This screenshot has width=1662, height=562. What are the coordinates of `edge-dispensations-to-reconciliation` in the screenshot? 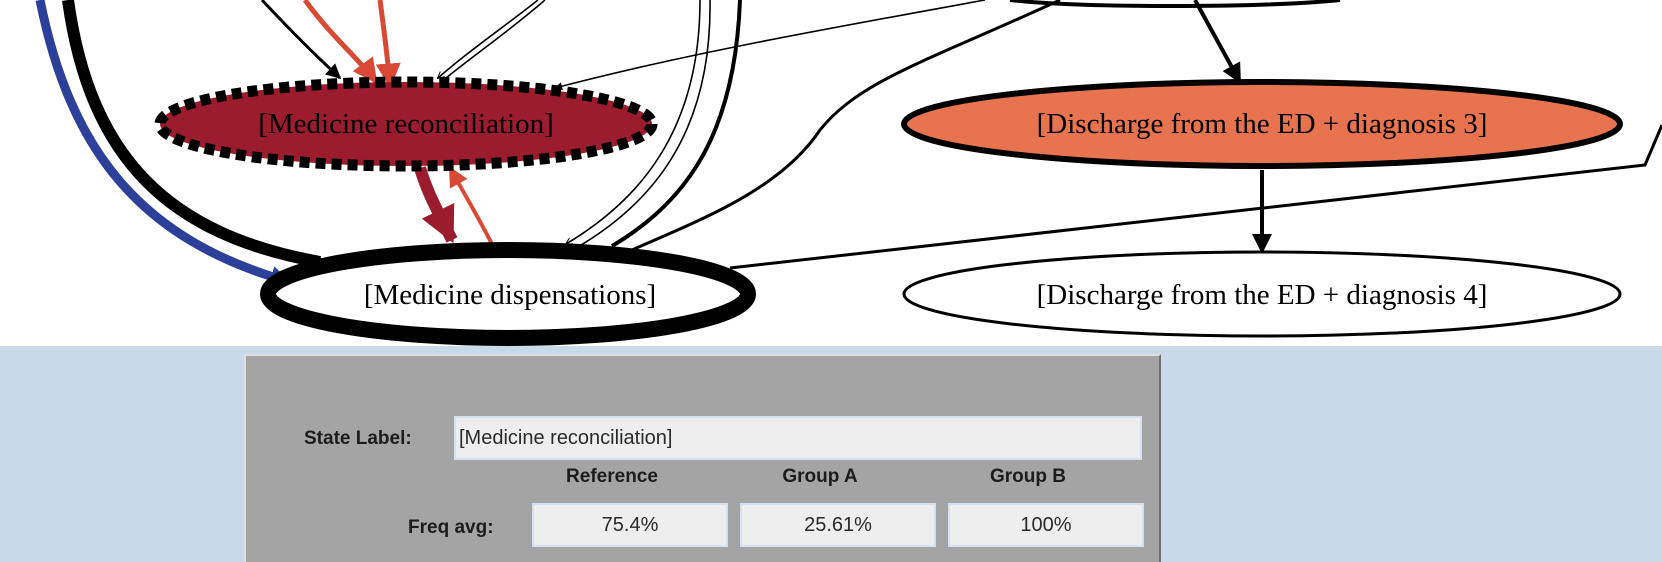 It's located at (472, 208).